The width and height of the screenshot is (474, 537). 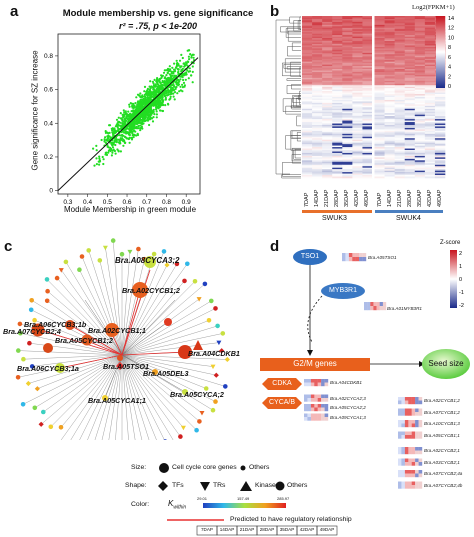 I want to click on tso1-label: TSO1, so click(x=310, y=256).